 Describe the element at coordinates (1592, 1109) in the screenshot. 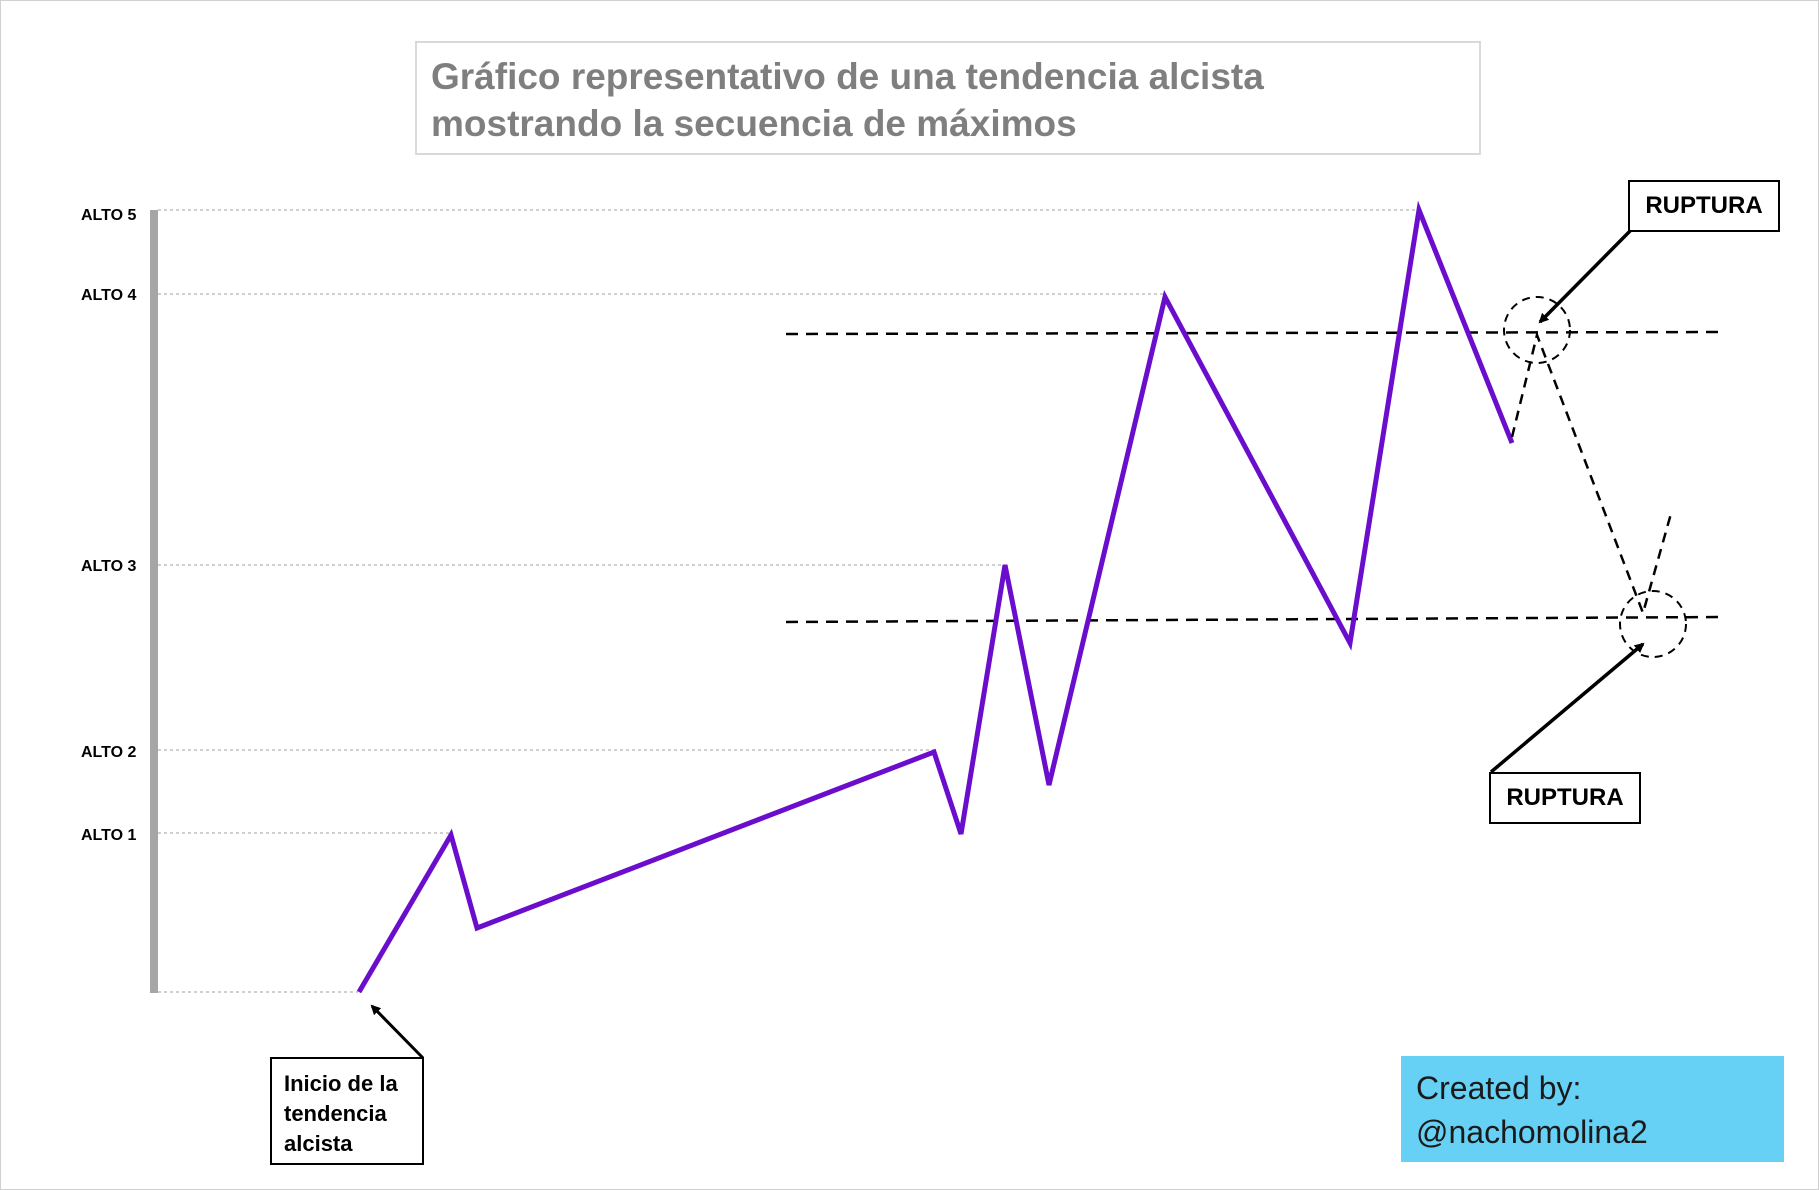

I see `credit-box: Created by: @nachomolina2` at that location.